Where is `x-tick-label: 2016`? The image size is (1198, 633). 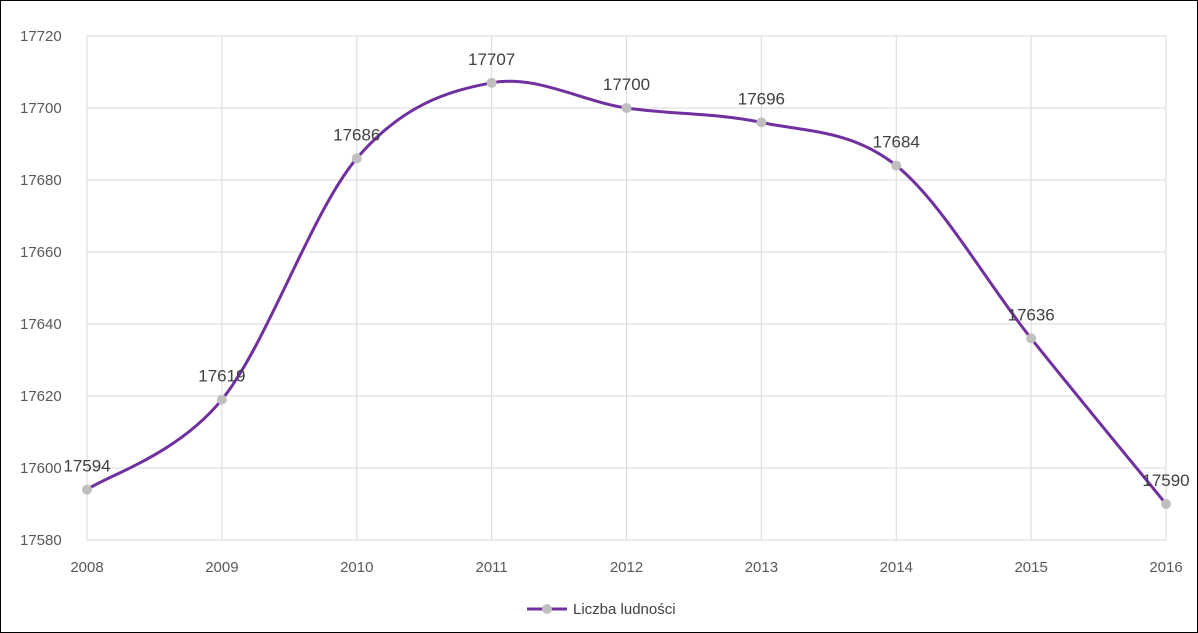 x-tick-label: 2016 is located at coordinates (1165, 567).